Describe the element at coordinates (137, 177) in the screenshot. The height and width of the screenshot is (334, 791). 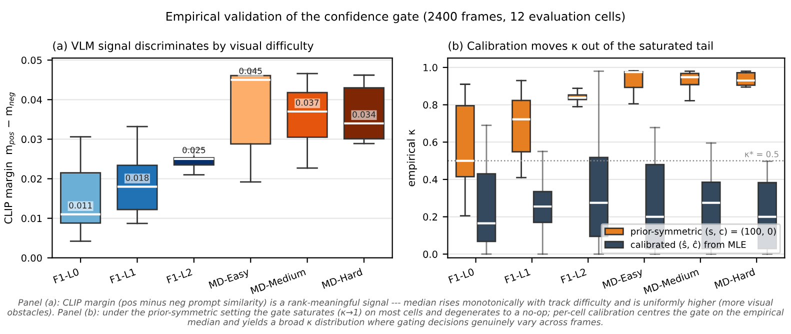
I see `annotation: 0.018` at that location.